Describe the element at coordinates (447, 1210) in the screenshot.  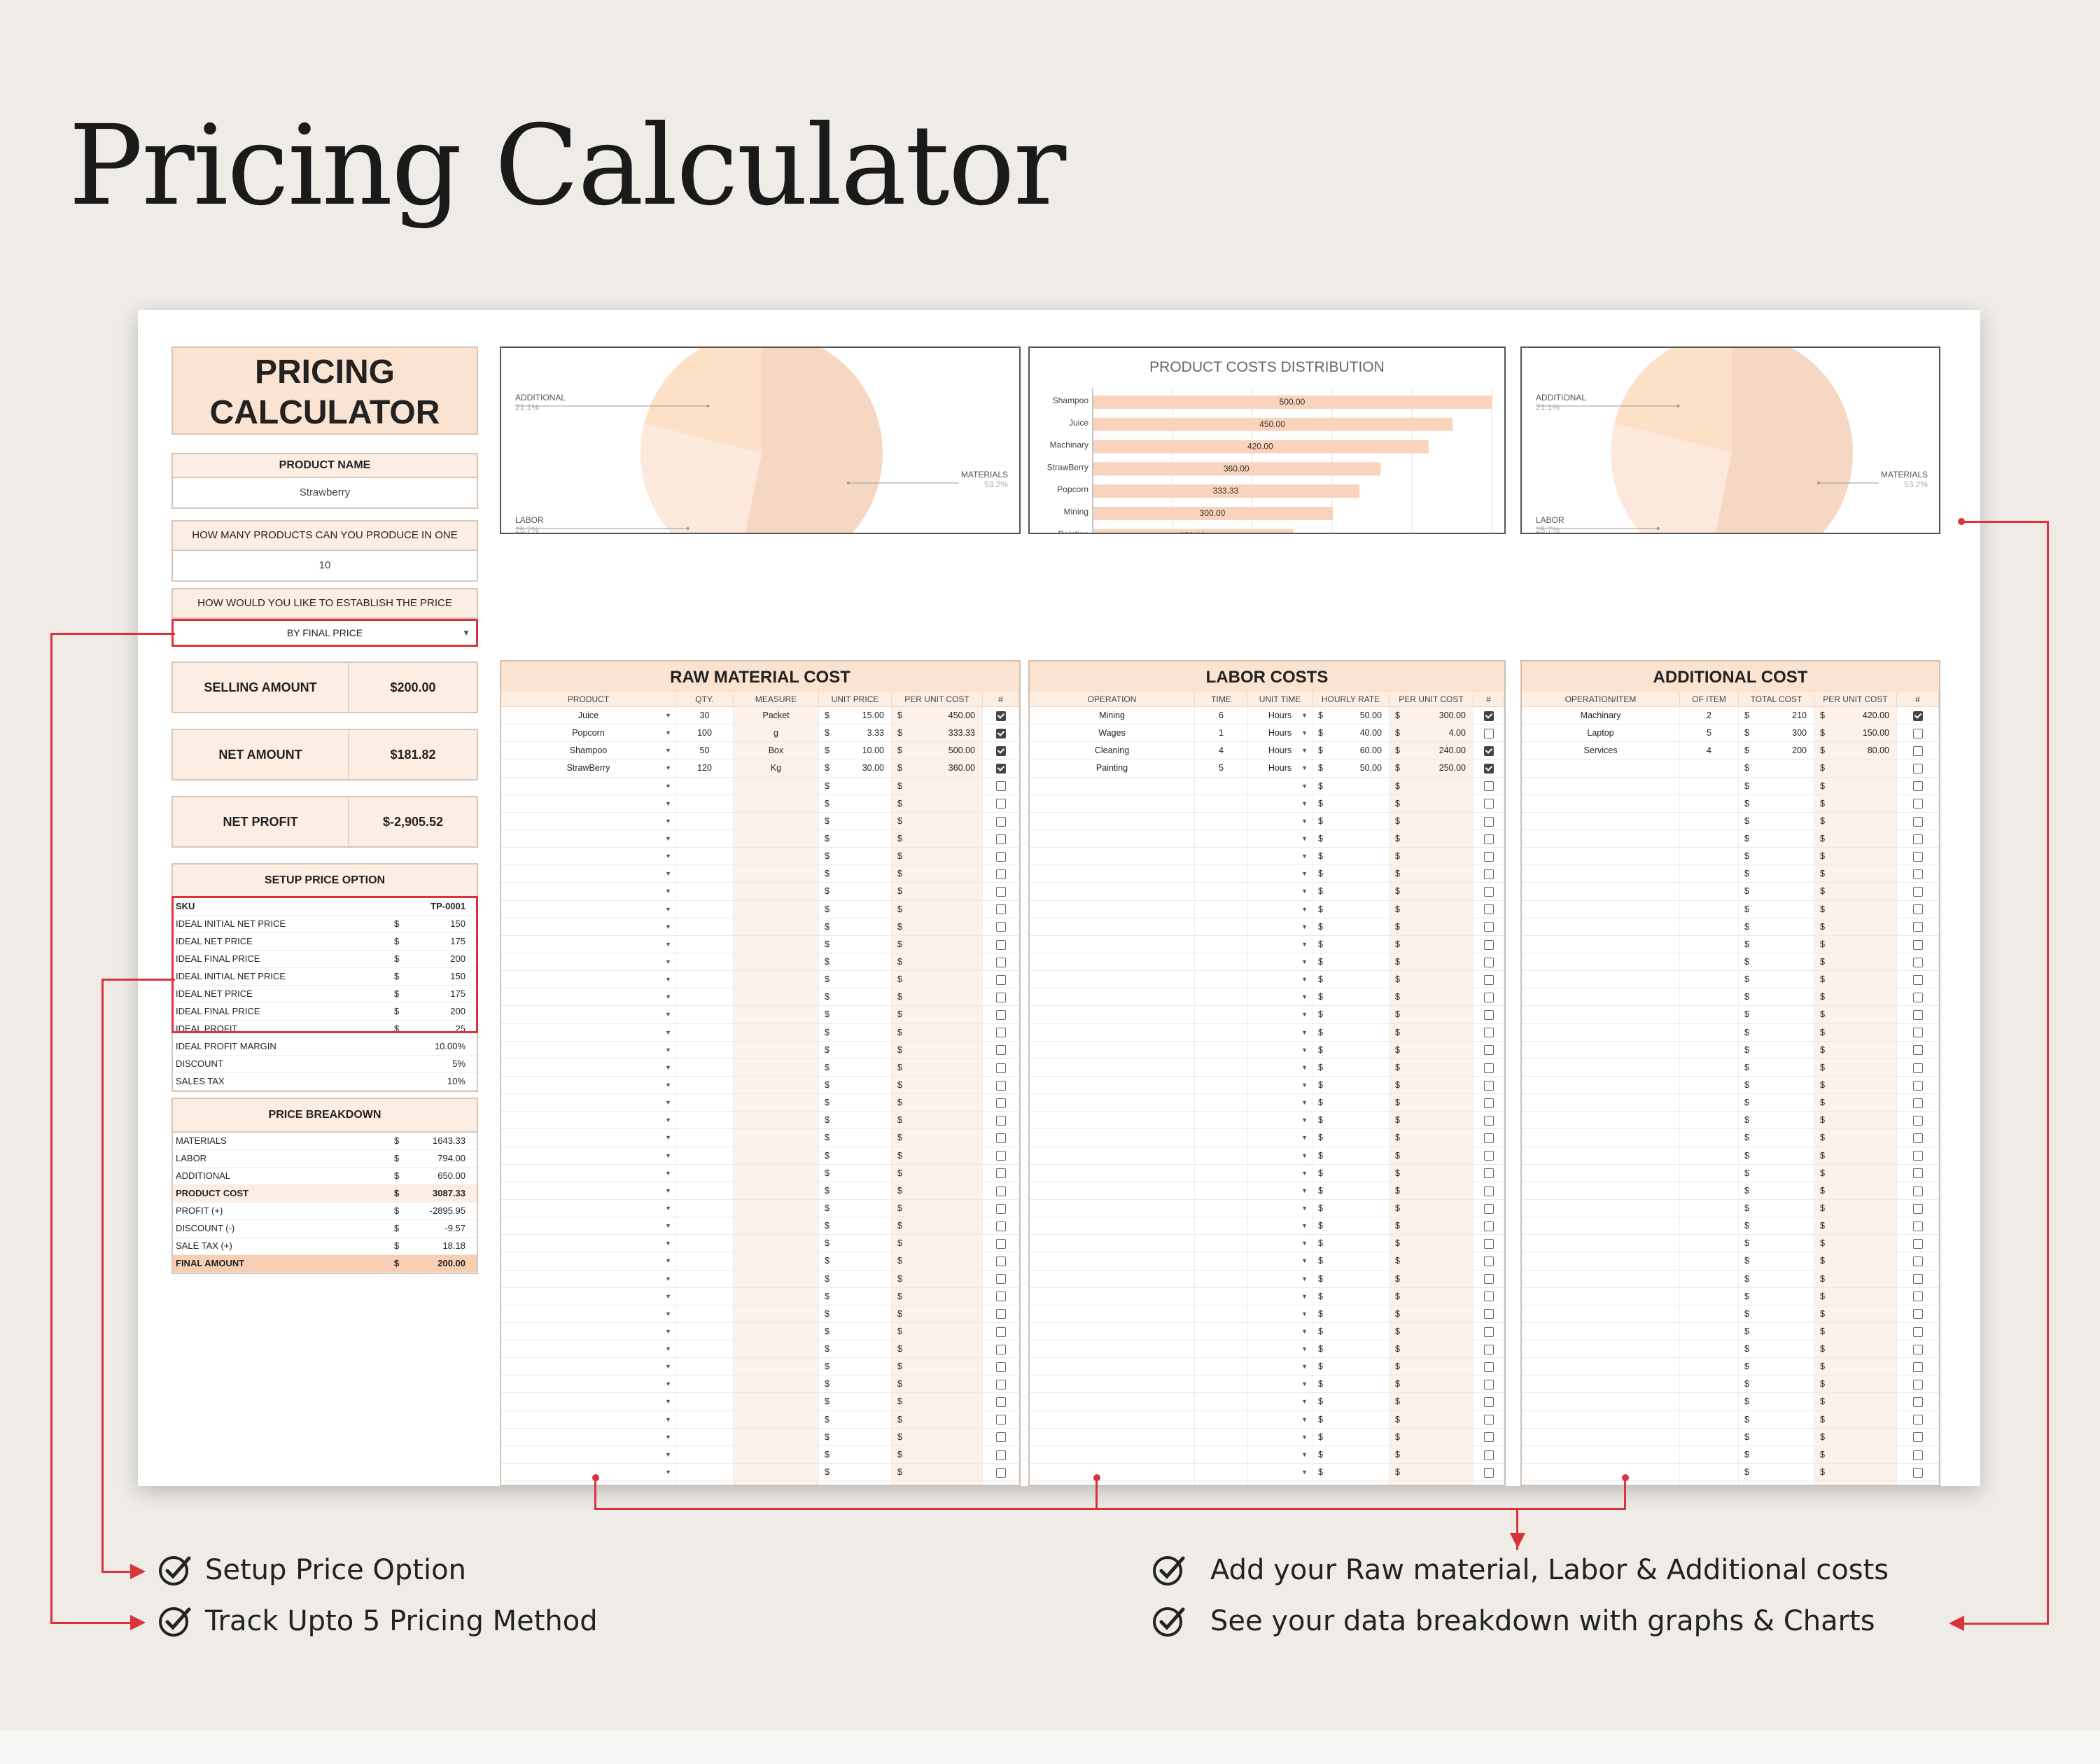
I see `row-value: -2895.95` at that location.